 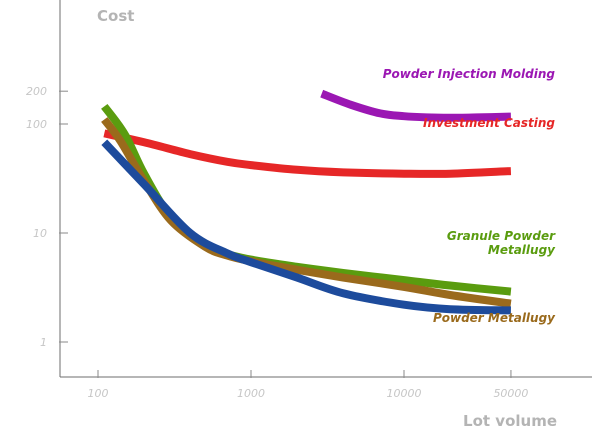 I want to click on x-tick-label: 100, so click(x=98, y=393).